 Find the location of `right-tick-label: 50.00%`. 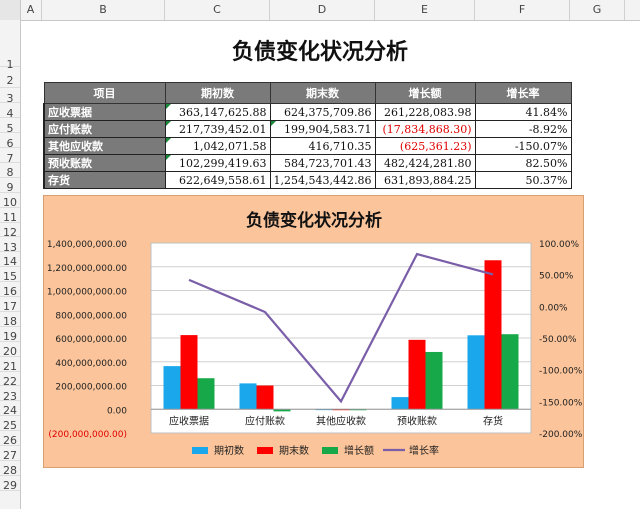

right-tick-label: 50.00% is located at coordinates (556, 277).